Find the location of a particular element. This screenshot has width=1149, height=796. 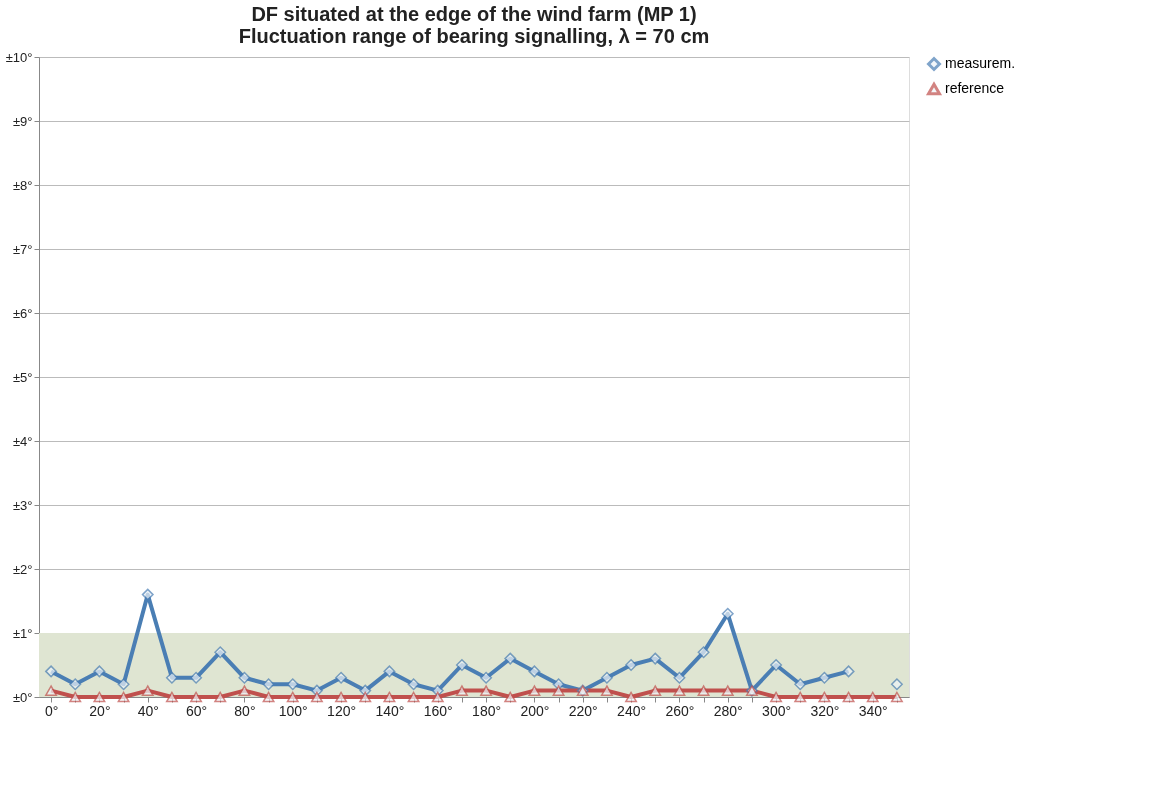

y-tick-label: ±7° is located at coordinates (22, 249).